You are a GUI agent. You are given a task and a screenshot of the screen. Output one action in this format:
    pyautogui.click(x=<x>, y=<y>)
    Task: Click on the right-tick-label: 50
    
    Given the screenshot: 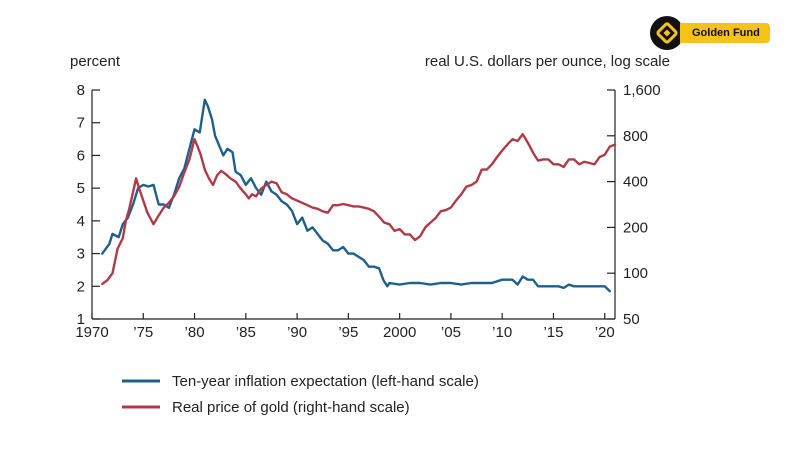 What is the action you would take?
    pyautogui.click(x=631, y=319)
    